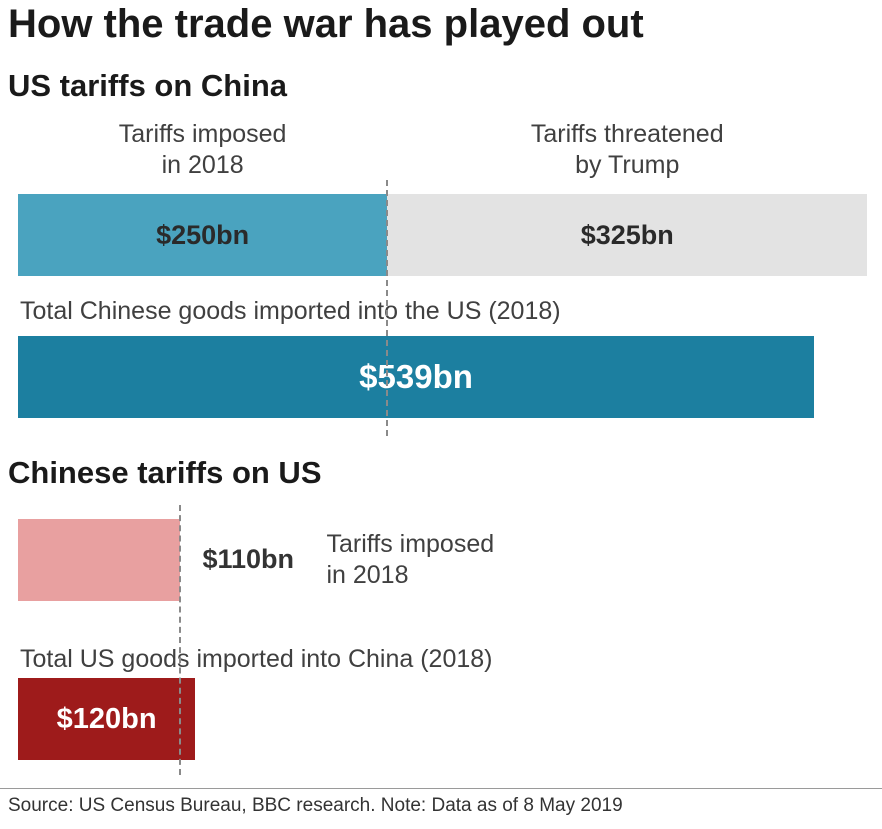 The height and width of the screenshot is (829, 882). I want to click on us-threatened-value-label: $325bn, so click(627, 234).